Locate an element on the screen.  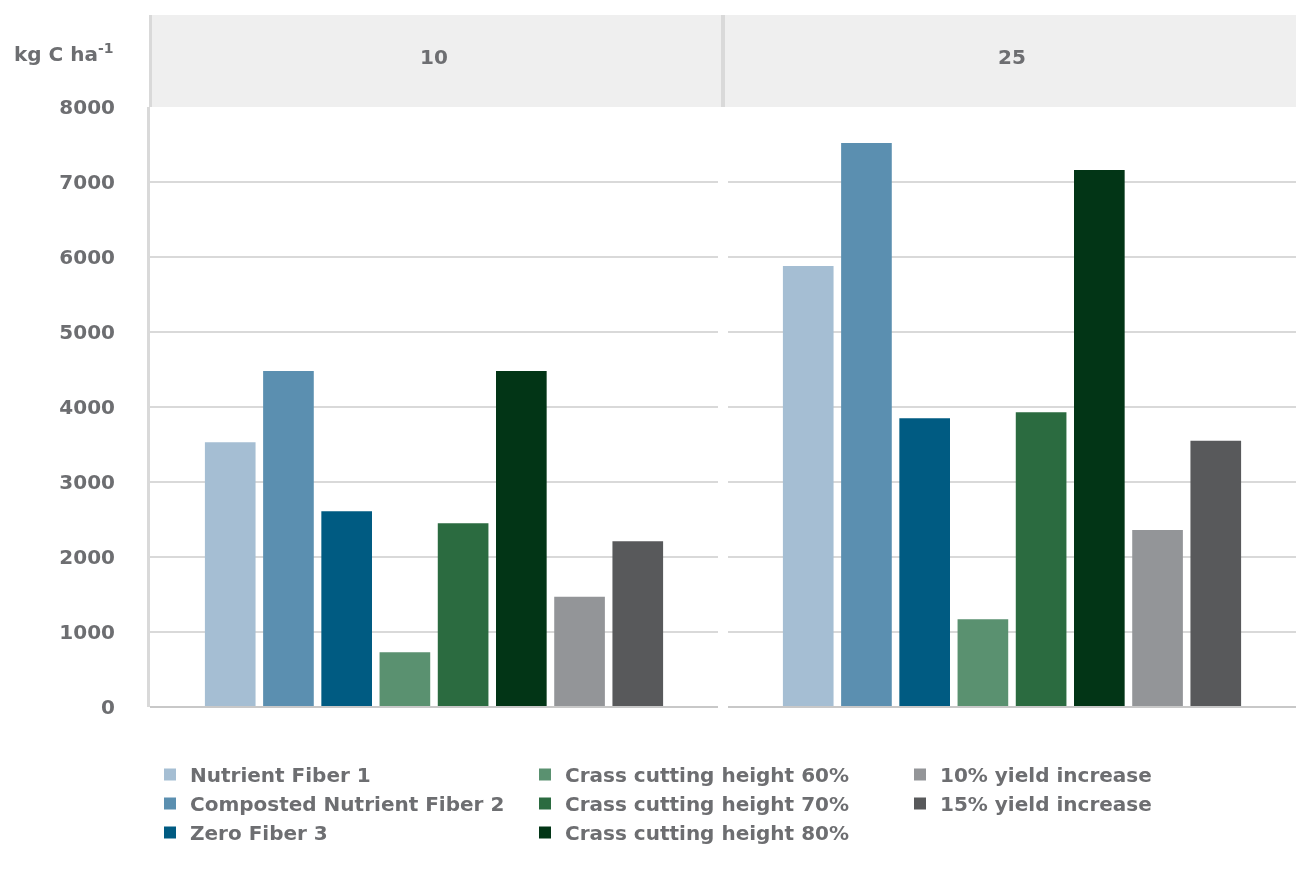
y-tick-label: 4000 is located at coordinates (87, 407).